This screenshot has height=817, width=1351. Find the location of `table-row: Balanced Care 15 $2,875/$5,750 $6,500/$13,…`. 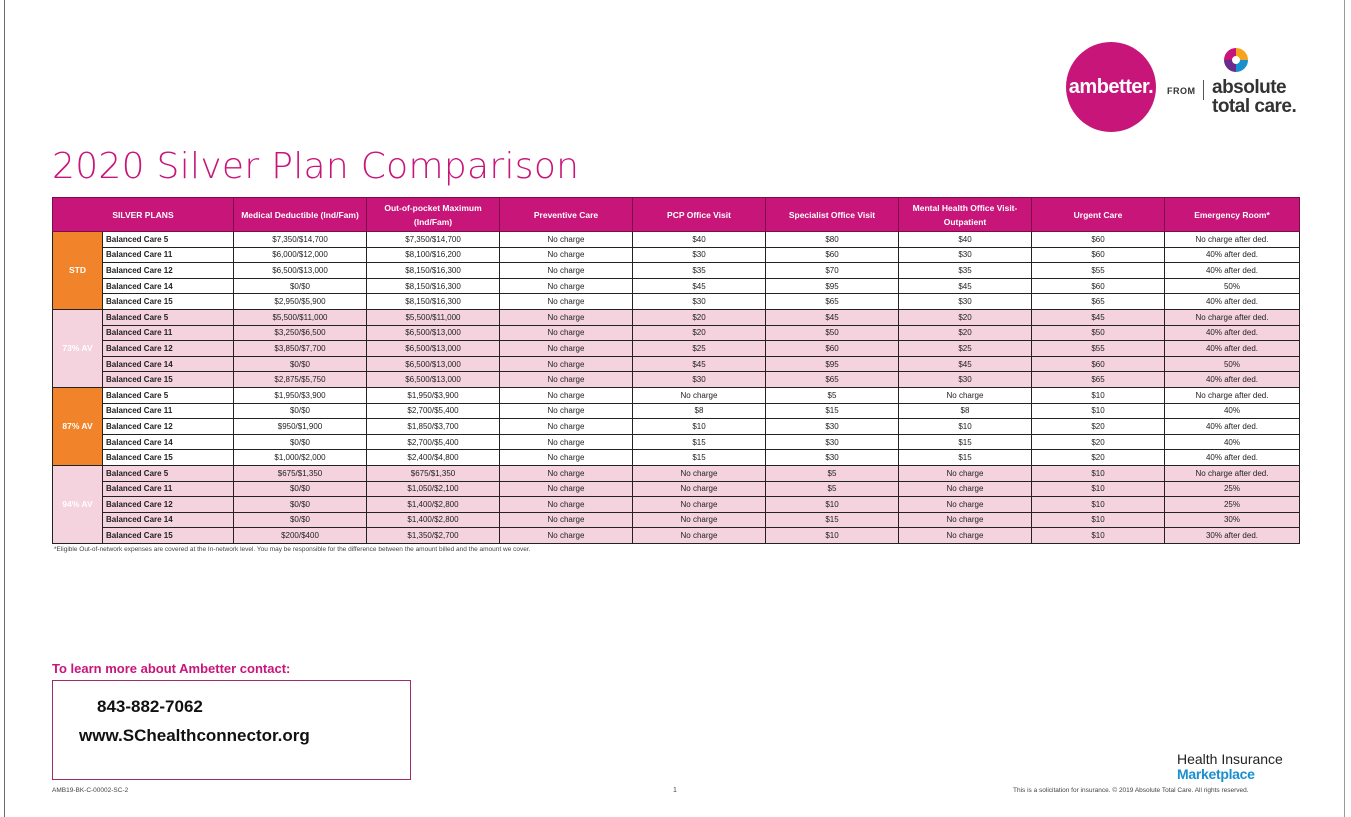

table-row: Balanced Care 15 $2,875/$5,750 $6,500/$13,… is located at coordinates (676, 379).